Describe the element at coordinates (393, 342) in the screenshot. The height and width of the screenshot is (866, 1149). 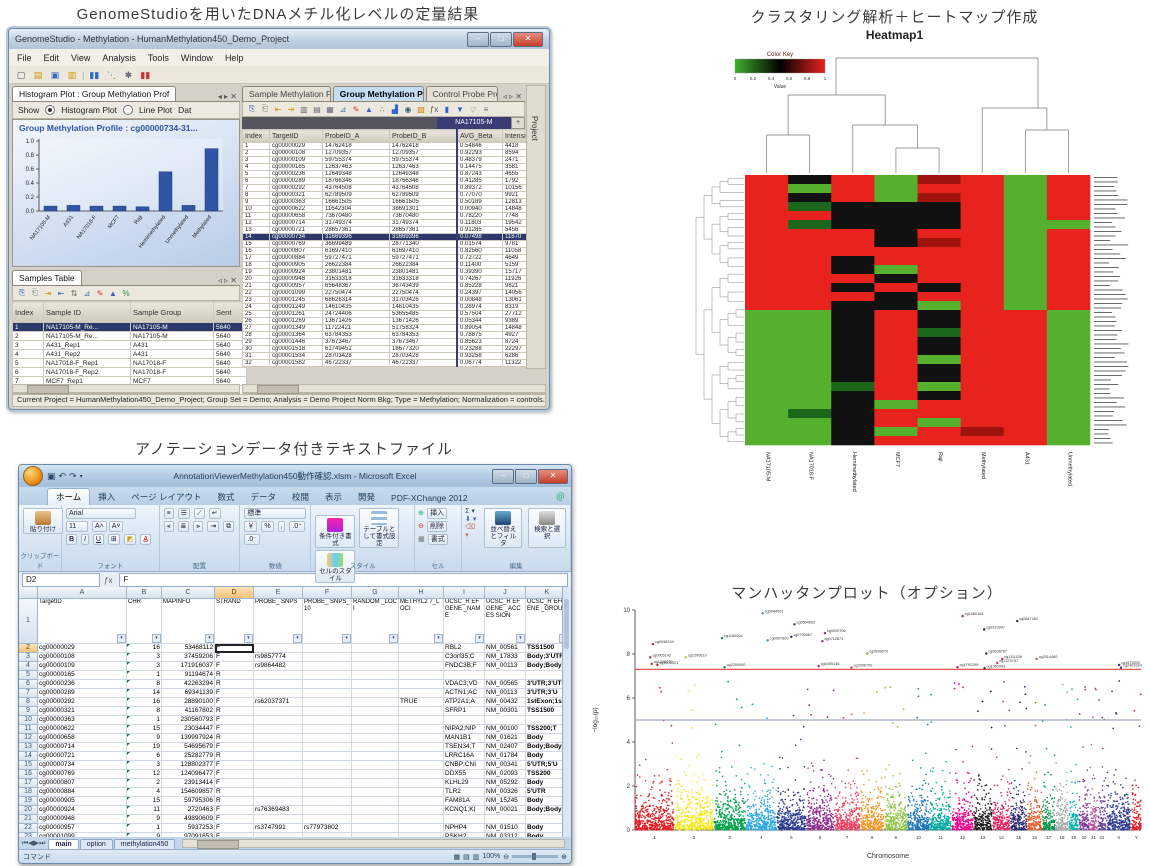
I see `table-row: 29 cg00001446 37673467 37673467 0.85623 8724` at that location.